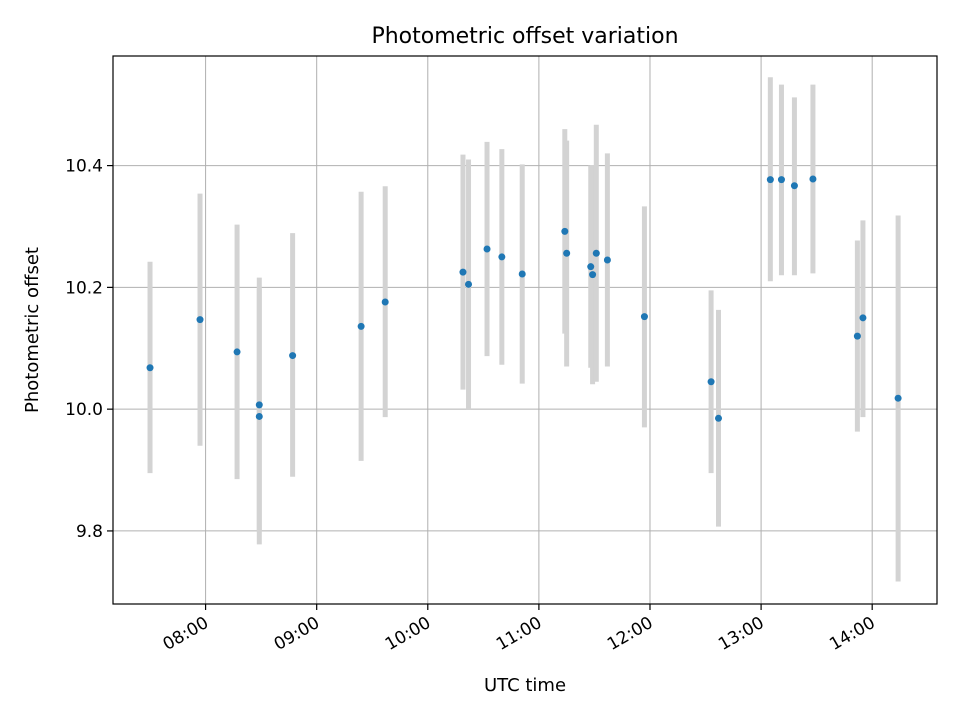  Describe the element at coordinates (630, 634) in the screenshot. I see `x-tick-label: 12:00` at that location.